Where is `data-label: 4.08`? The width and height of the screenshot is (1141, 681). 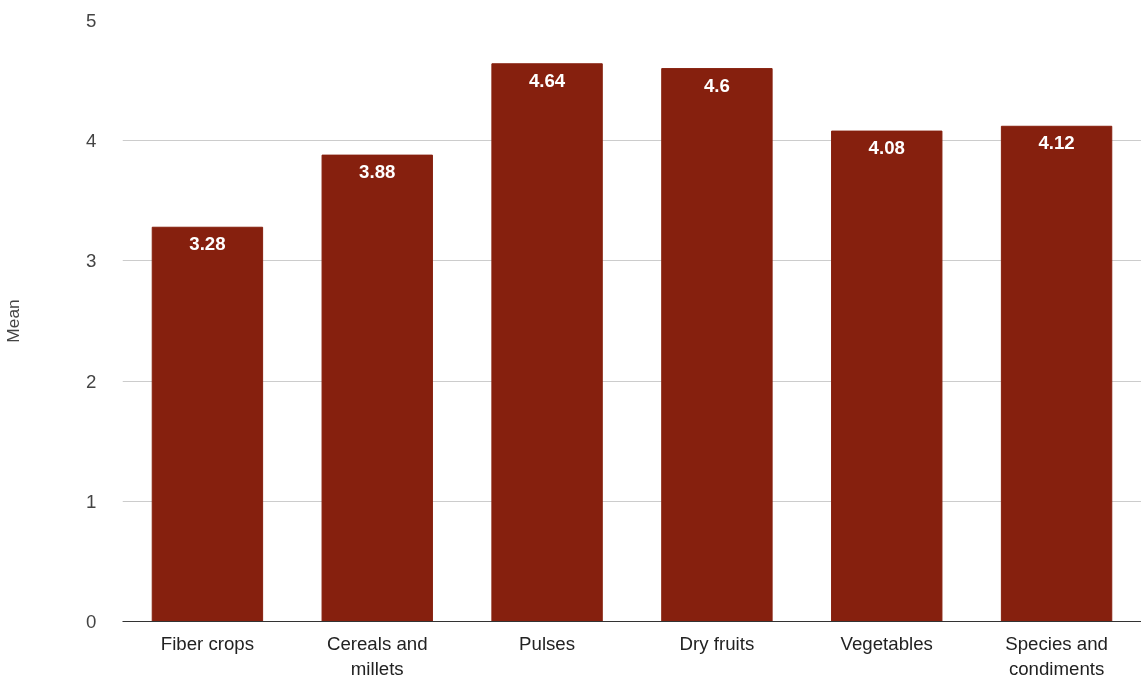 data-label: 4.08 is located at coordinates (886, 148).